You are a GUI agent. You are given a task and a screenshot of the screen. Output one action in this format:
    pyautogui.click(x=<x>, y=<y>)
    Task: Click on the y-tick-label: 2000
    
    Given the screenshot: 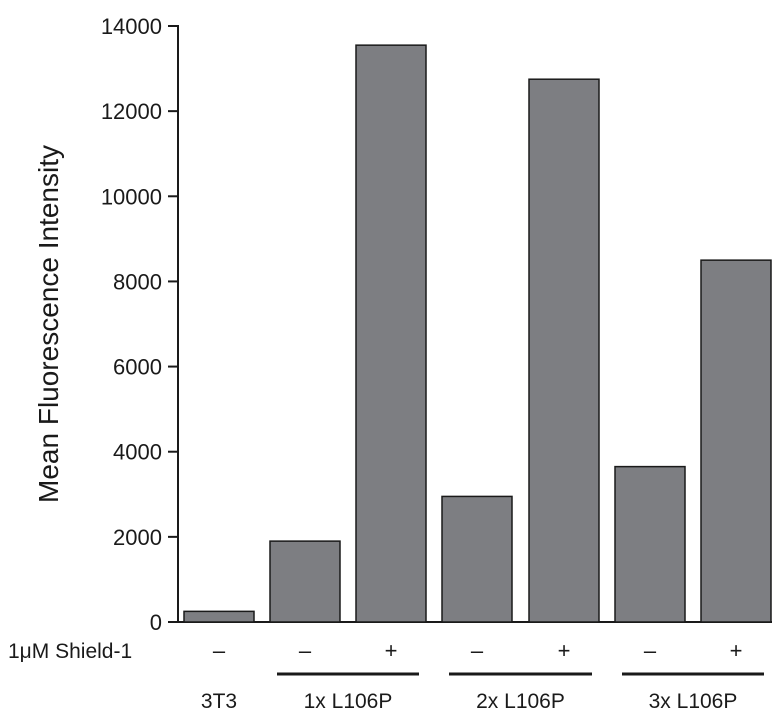 What is the action you would take?
    pyautogui.click(x=137, y=537)
    